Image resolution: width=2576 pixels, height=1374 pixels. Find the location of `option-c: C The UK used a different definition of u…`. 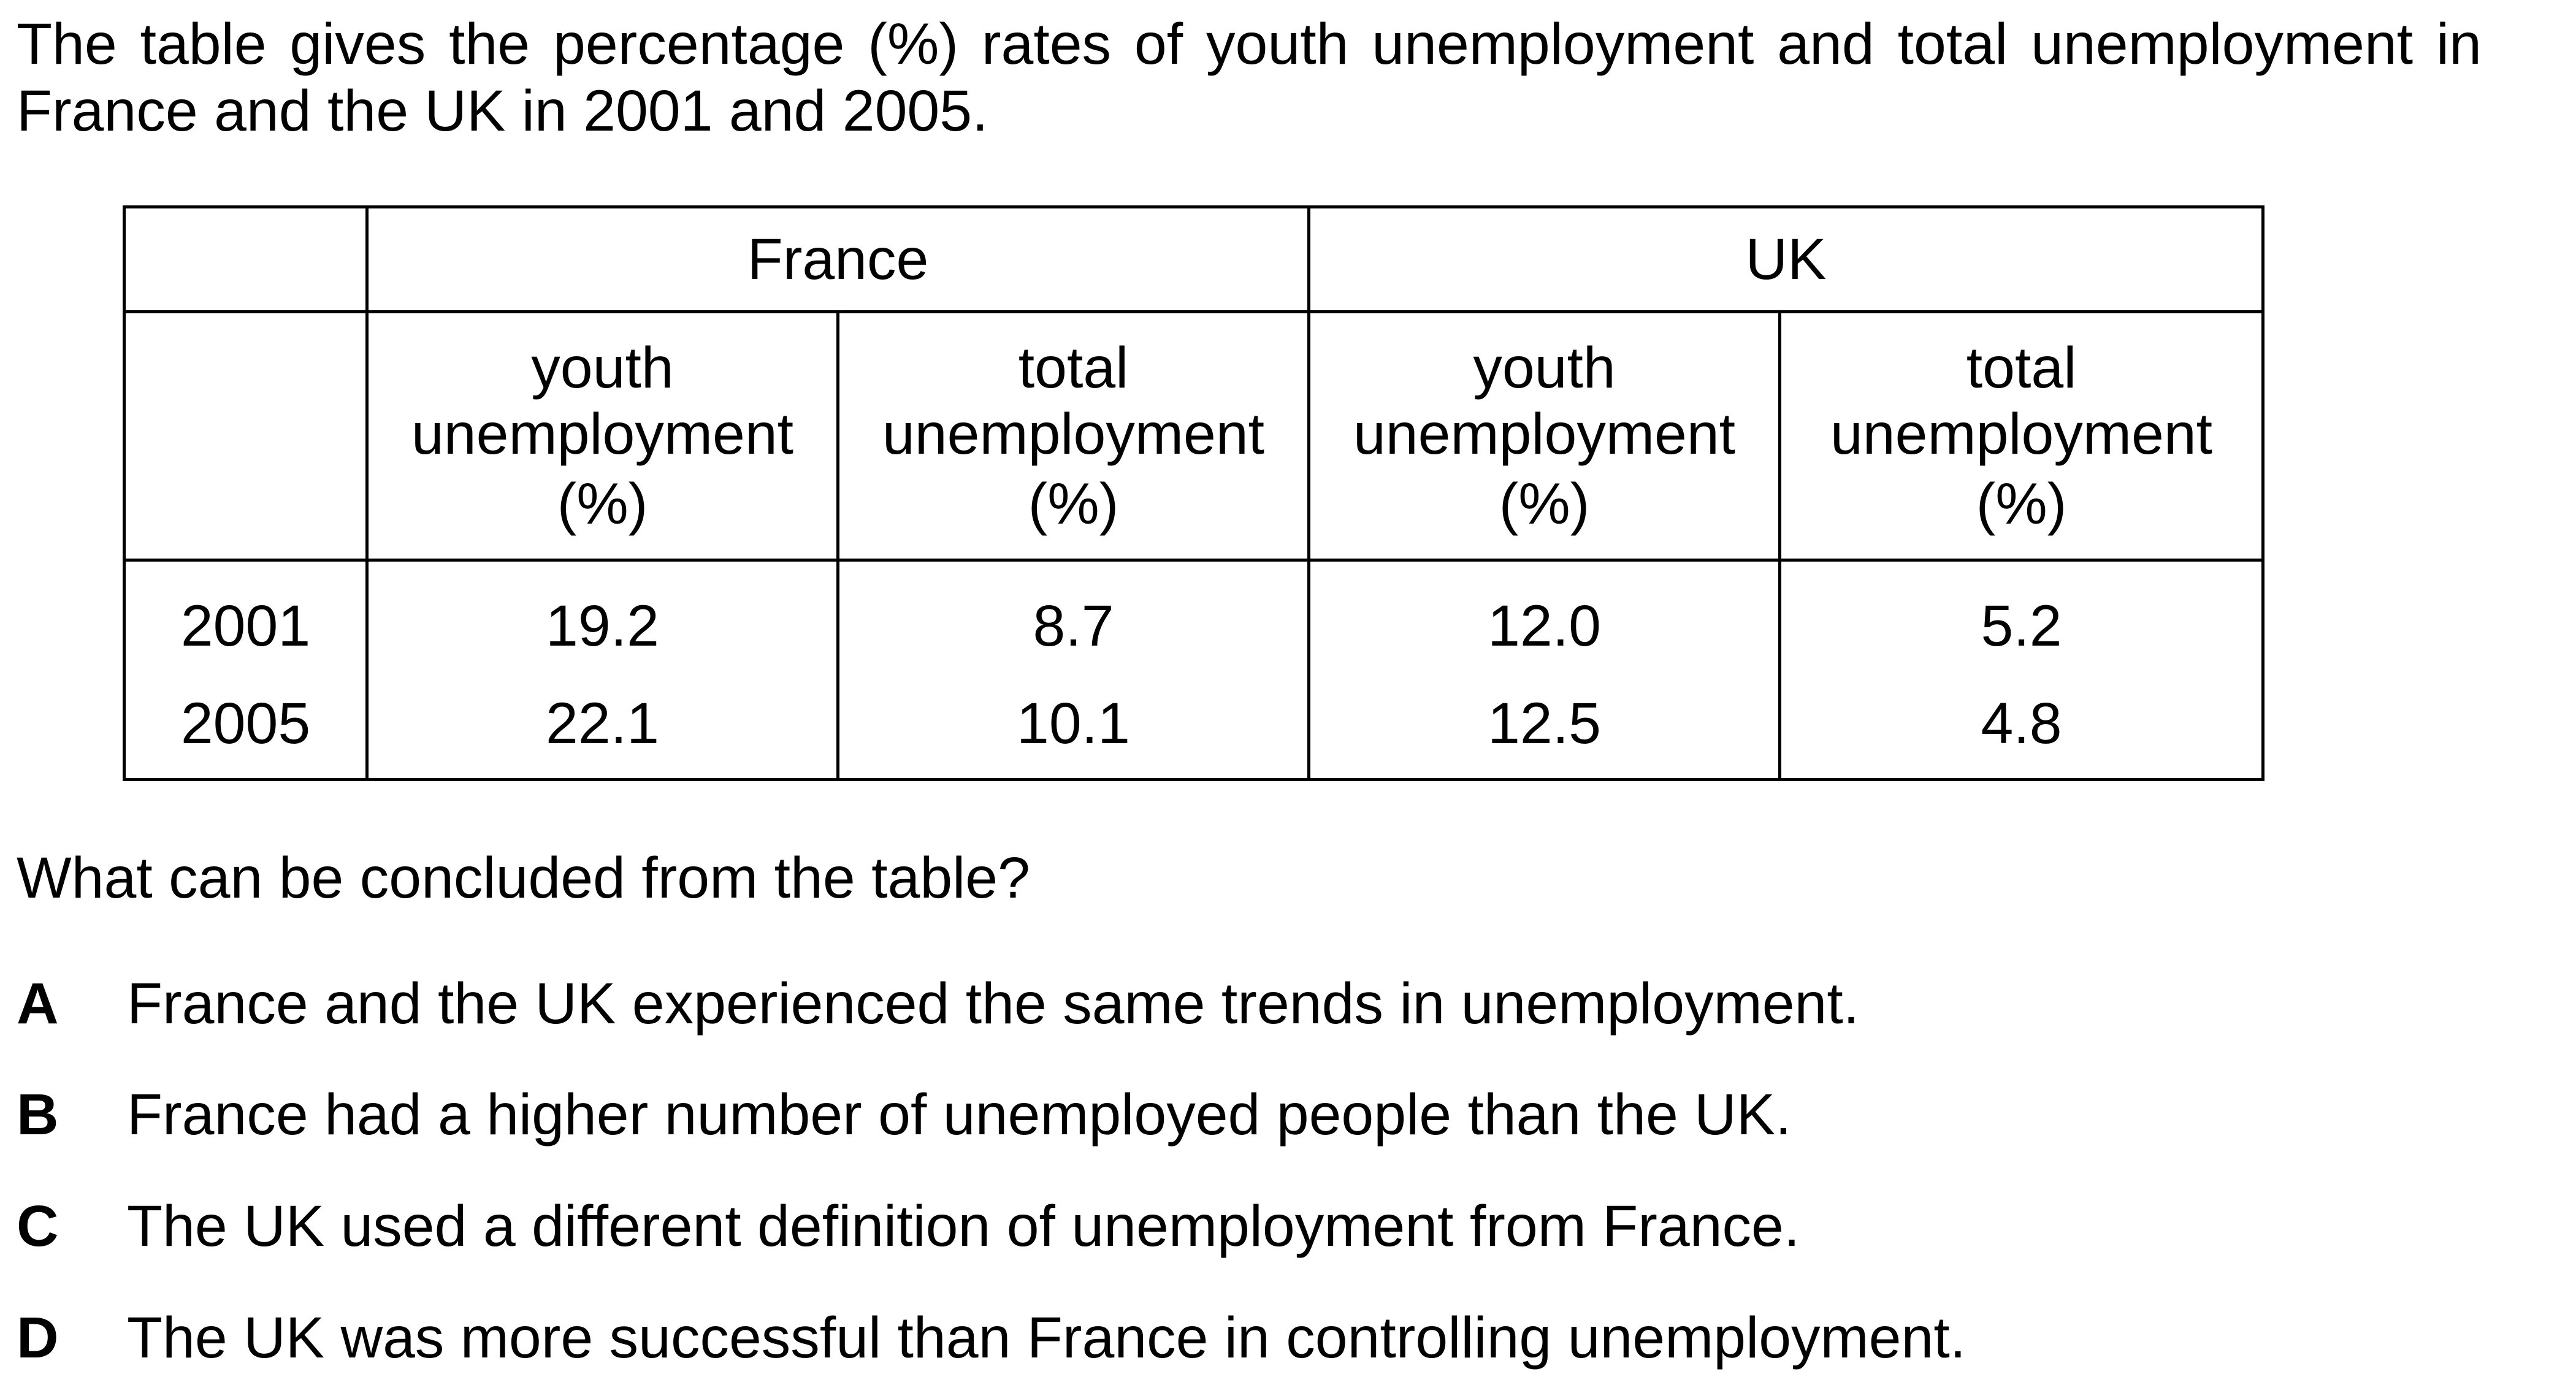

option-c: C The UK used a different definition of u… is located at coordinates (908, 1226).